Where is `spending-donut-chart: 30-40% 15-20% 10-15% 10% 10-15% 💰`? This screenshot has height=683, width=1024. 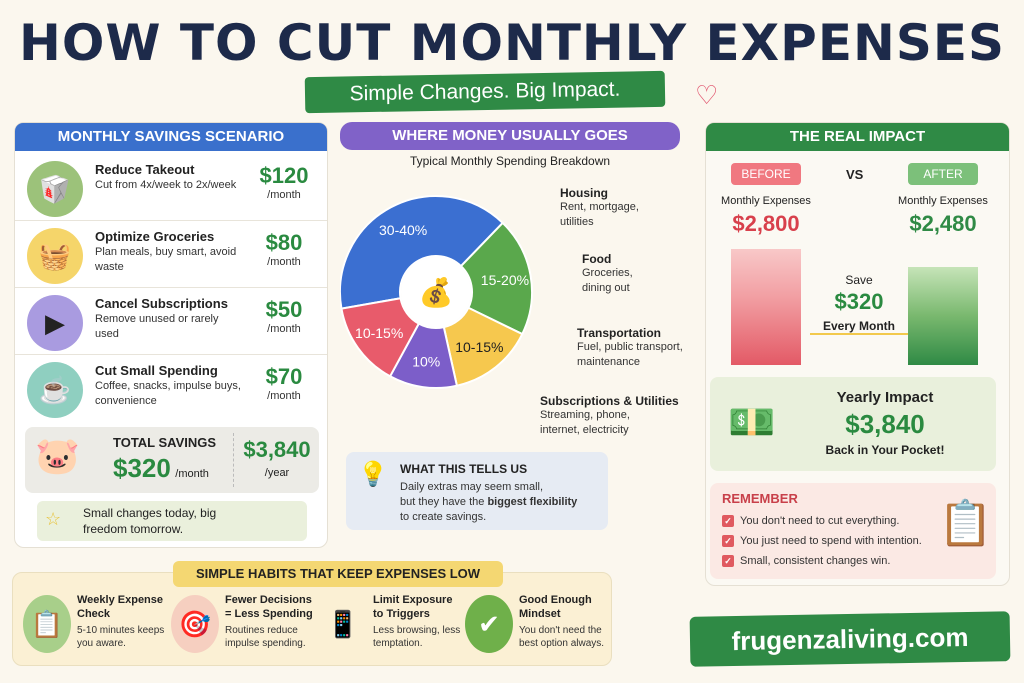 spending-donut-chart: 30-40% 15-20% 10-15% 10% 10-15% 💰 is located at coordinates (436, 292).